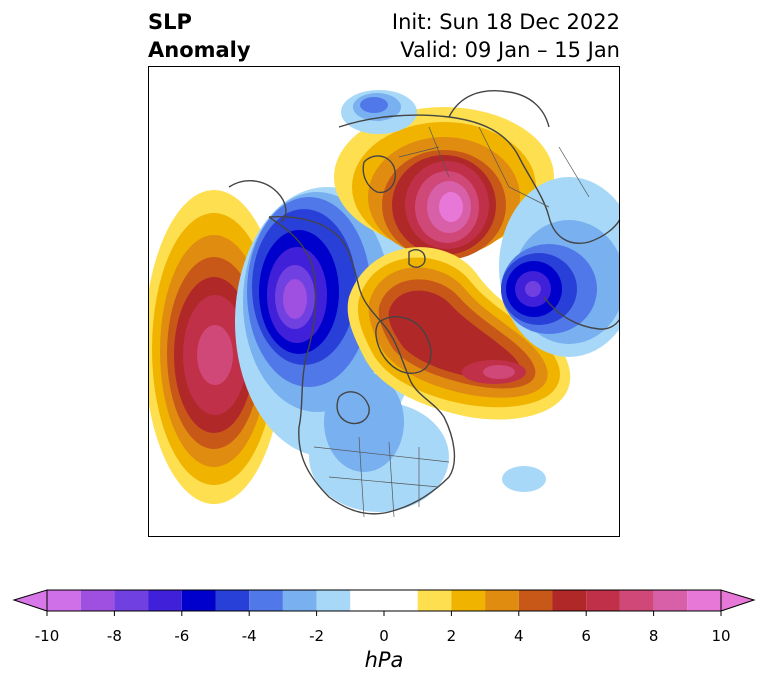 The width and height of the screenshot is (768, 686). I want to click on colorbar-scale, so click(384, 602).